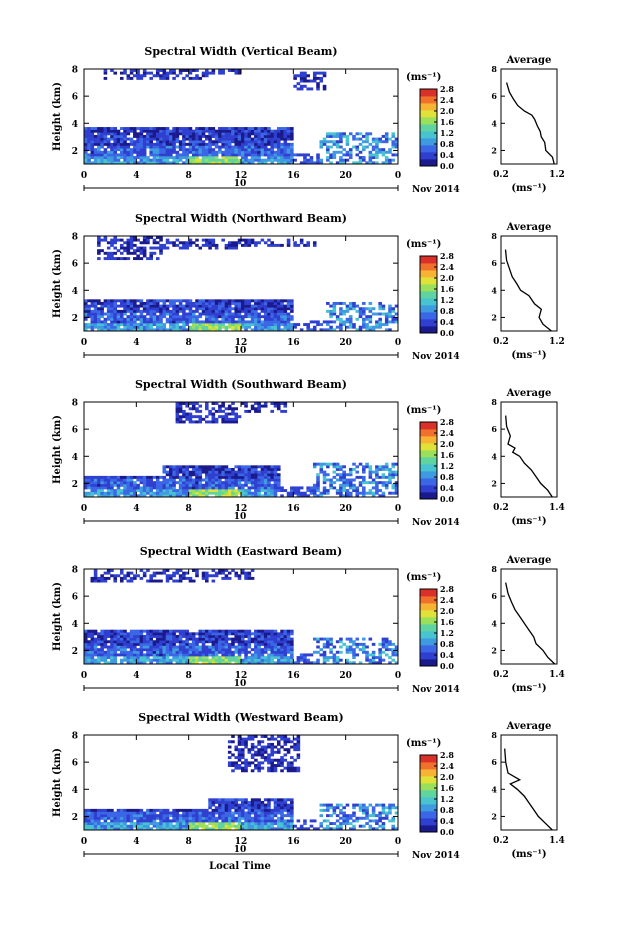 Image resolution: width=618 pixels, height=929 pixels. What do you see at coordinates (494, 402) in the screenshot?
I see `average-y-tick-label: 8` at bounding box center [494, 402].